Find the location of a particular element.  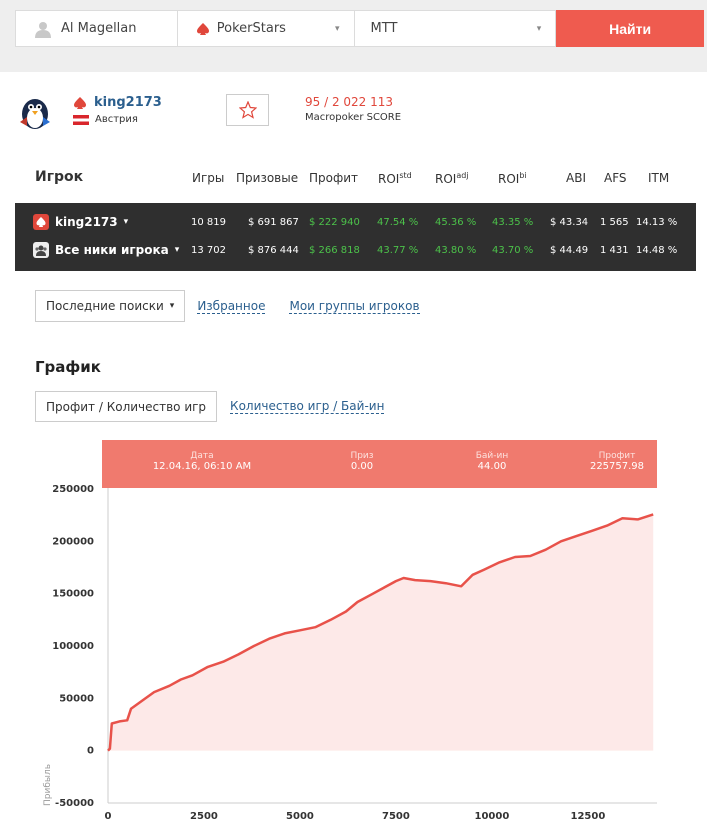

cell-itm: 14.13 % is located at coordinates (657, 222).